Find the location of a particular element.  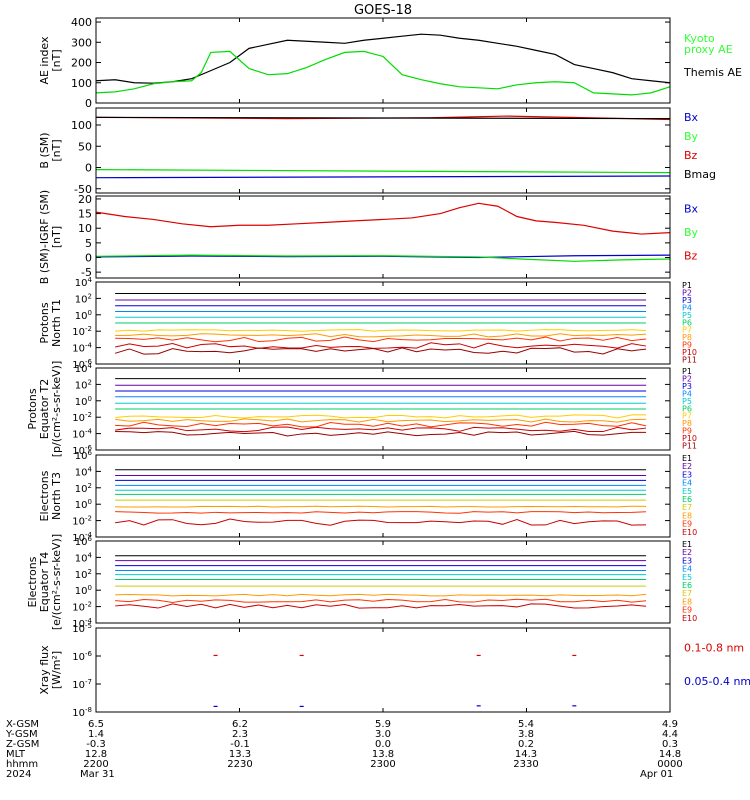

legend-entry: Bx is located at coordinates (691, 208).